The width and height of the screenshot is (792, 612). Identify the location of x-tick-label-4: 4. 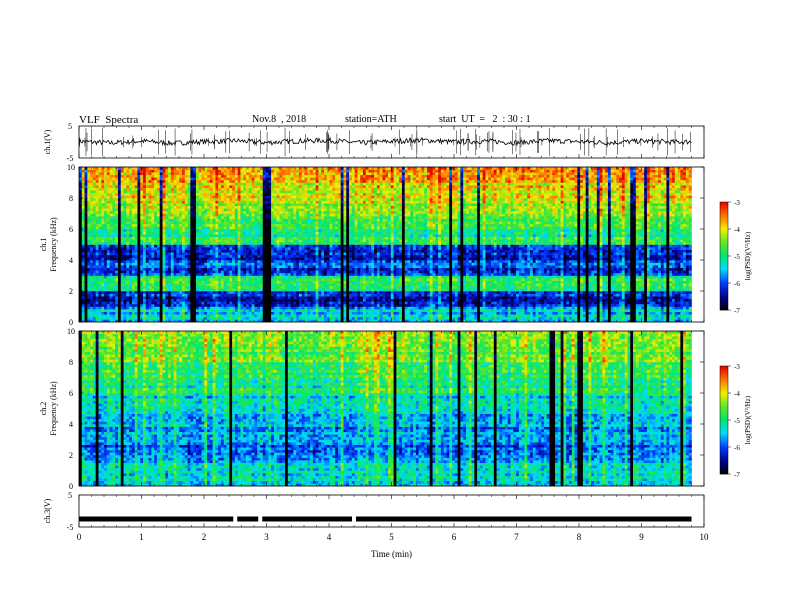
(329, 537).